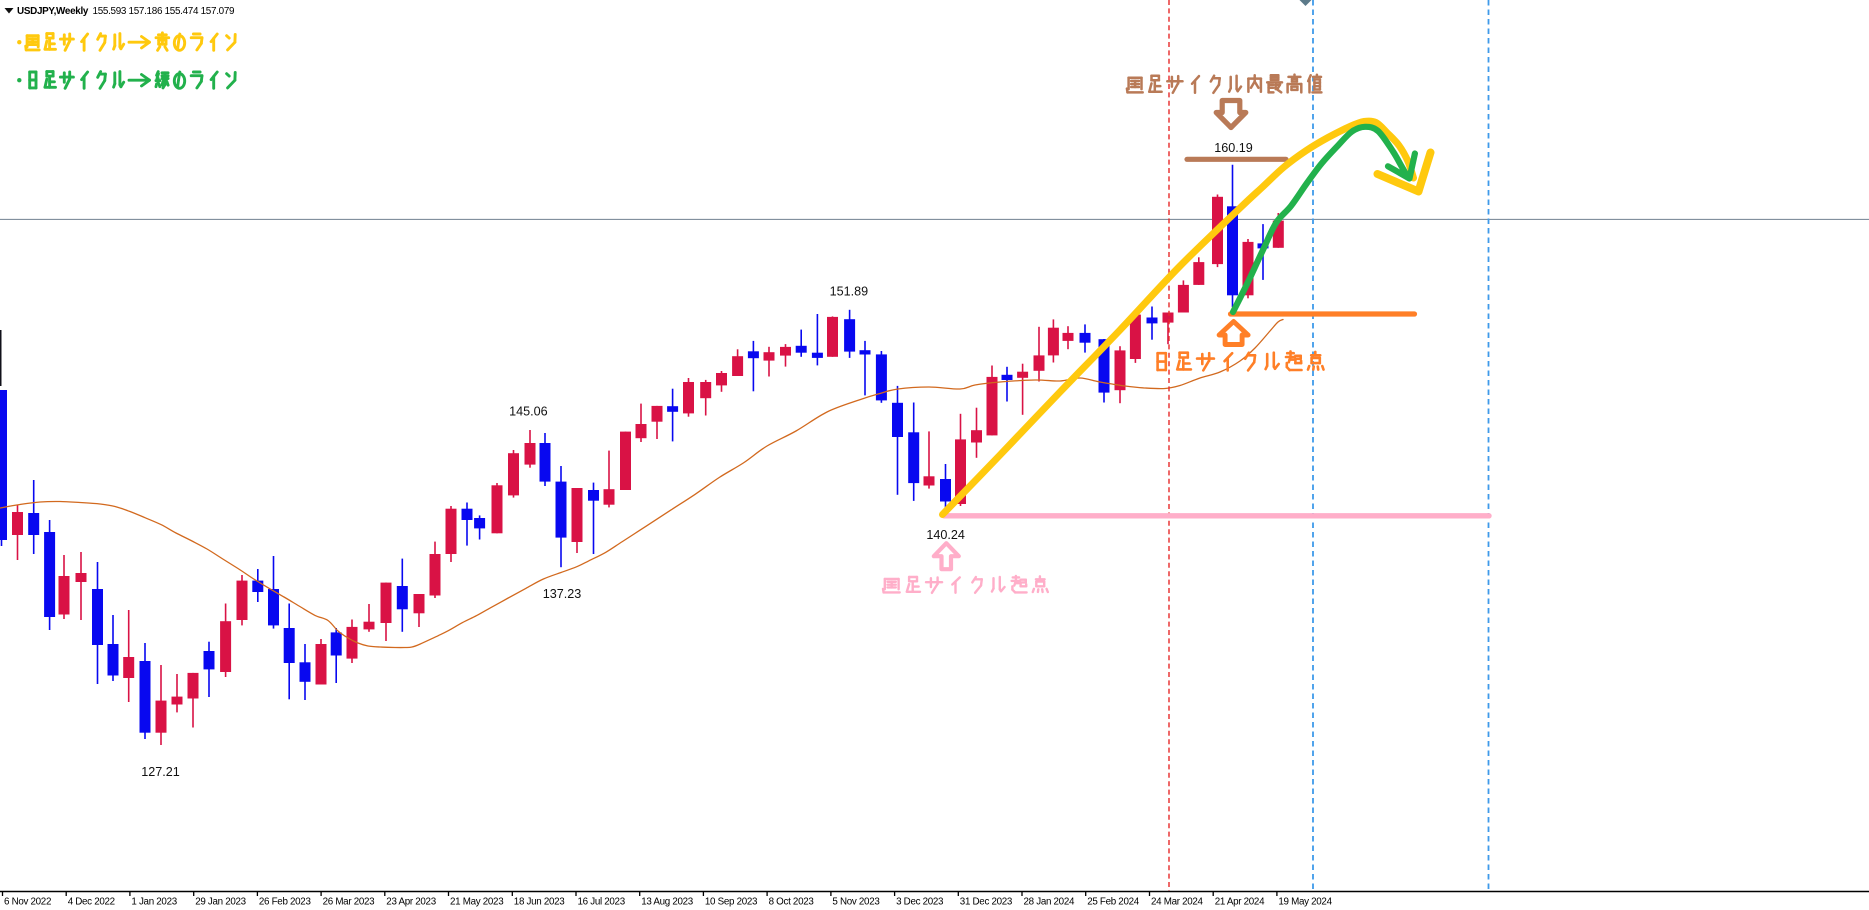 The image size is (1869, 910). Describe the element at coordinates (528, 412) in the screenshot. I see `svg-text: 145.06` at that location.